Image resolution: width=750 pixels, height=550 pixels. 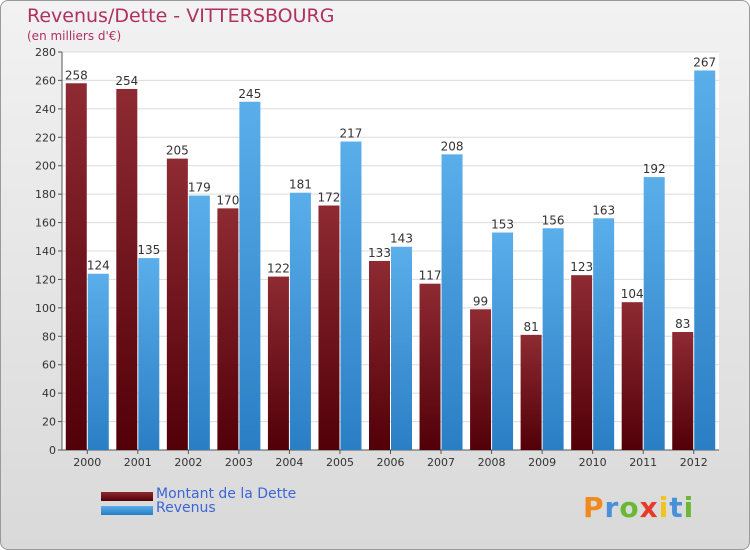 I want to click on data-label-dette: 122, so click(x=278, y=269).